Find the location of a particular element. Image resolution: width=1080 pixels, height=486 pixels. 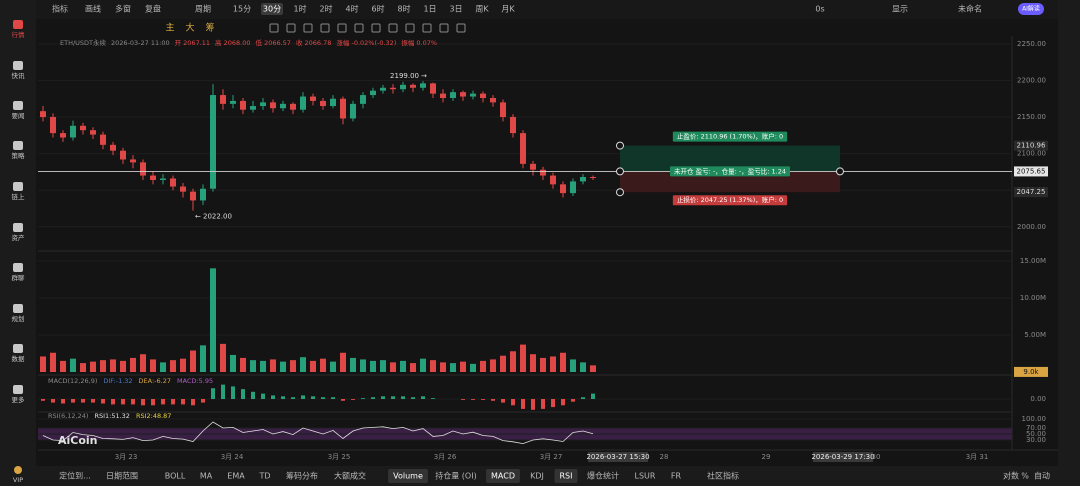

sidebar-label: 群聊 is located at coordinates (19, 277).